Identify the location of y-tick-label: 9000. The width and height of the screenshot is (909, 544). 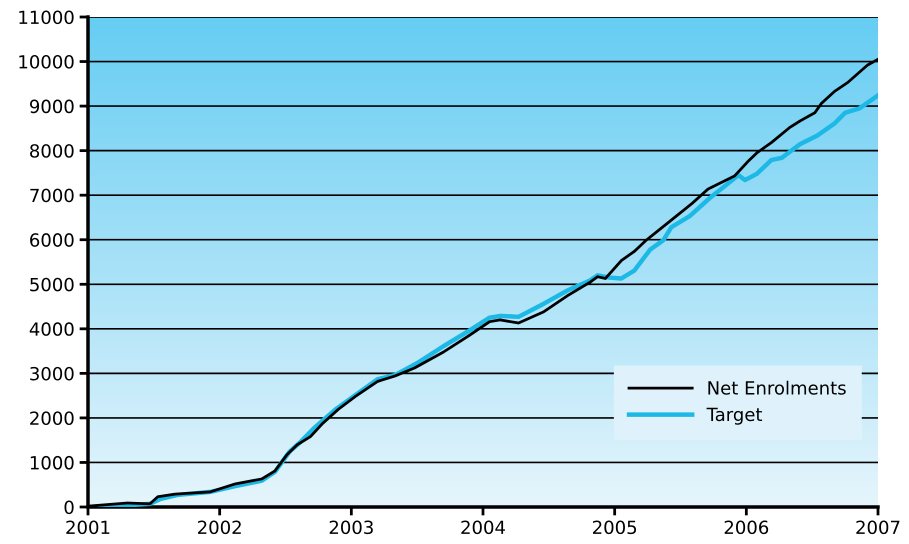
(52, 107).